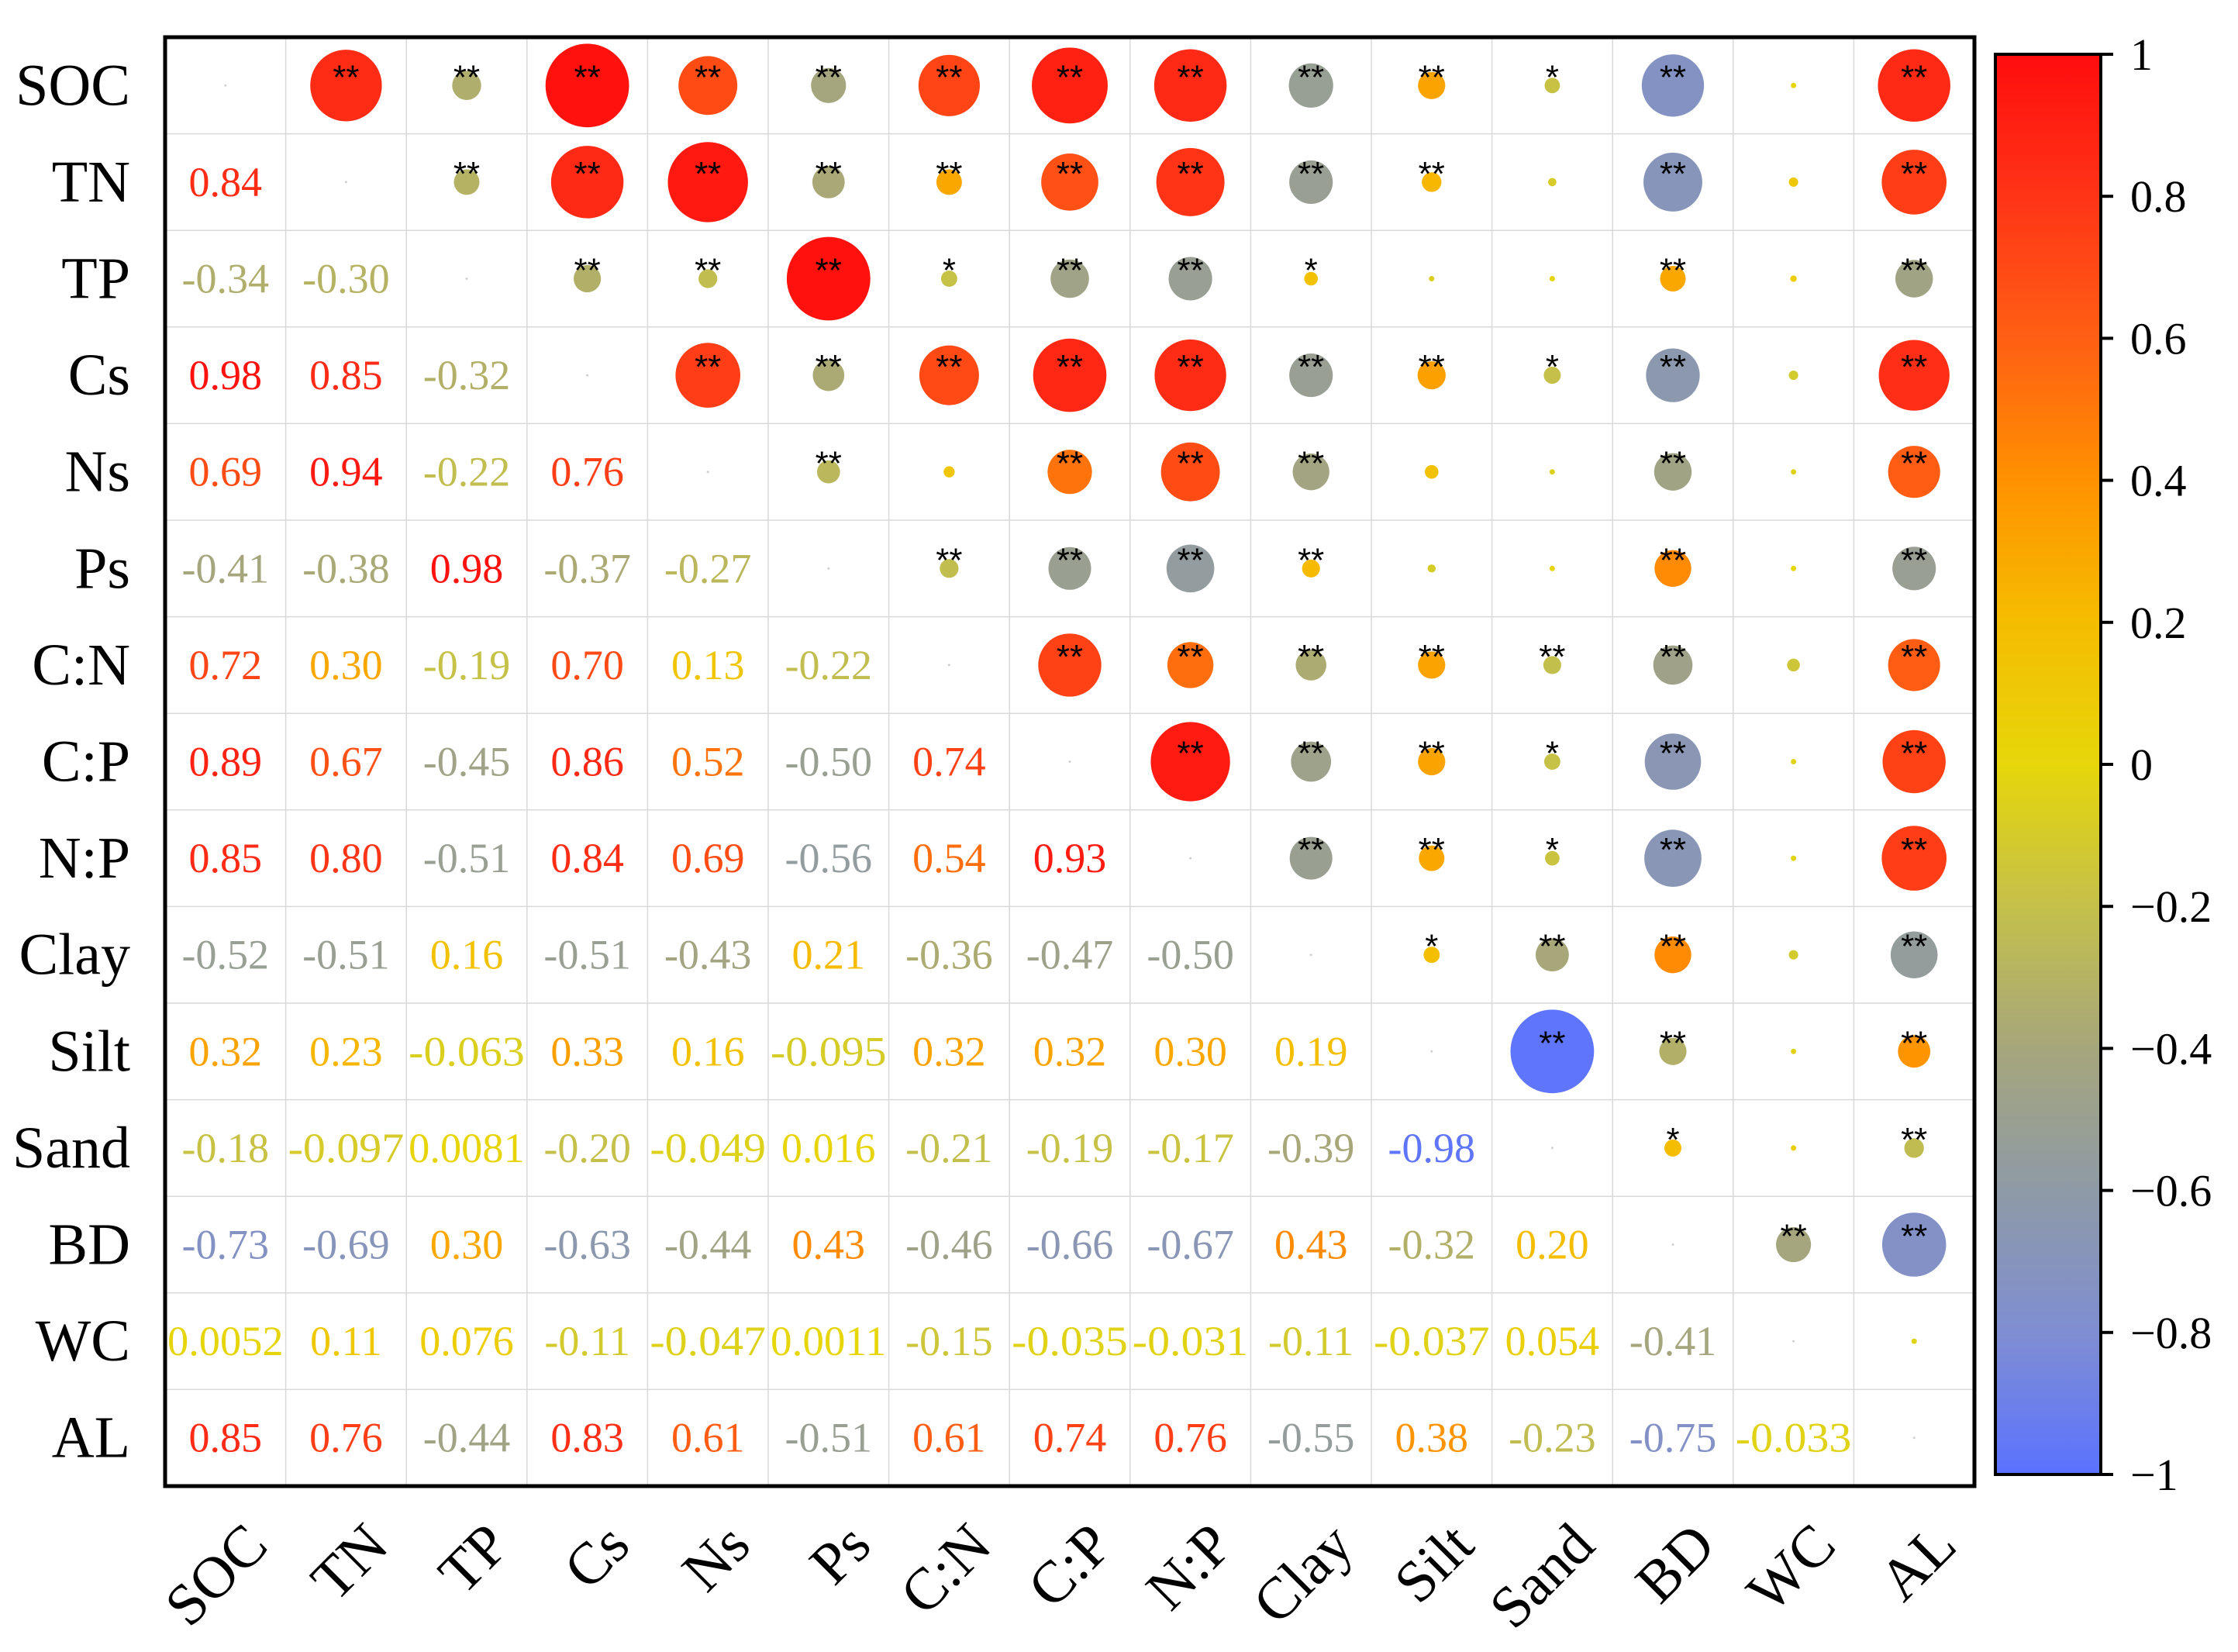  I want to click on correlation-value: -0.52, so click(225, 955).